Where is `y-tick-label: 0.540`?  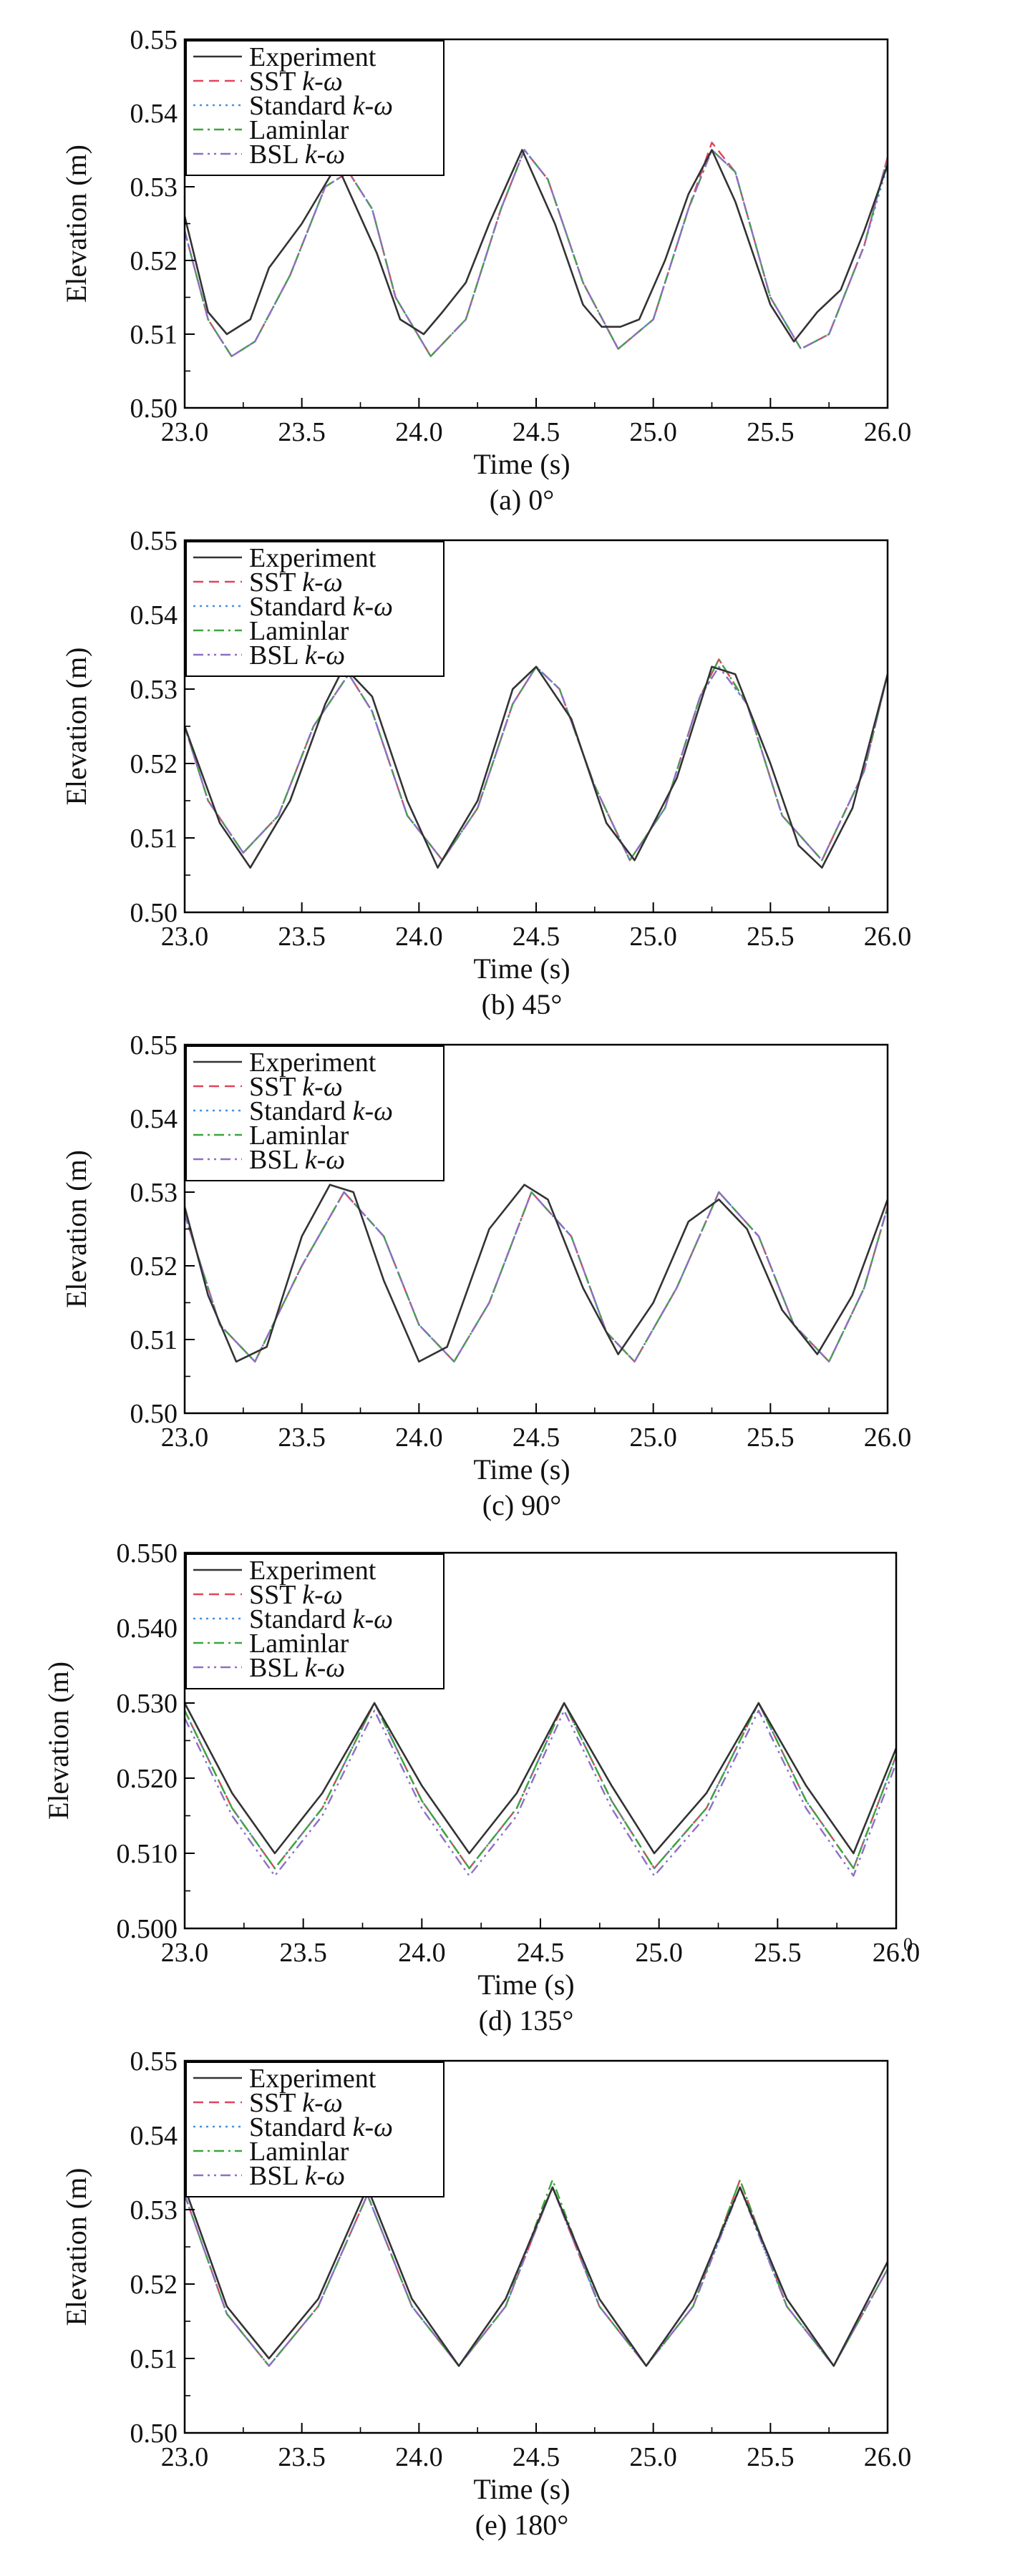
y-tick-label: 0.540 is located at coordinates (147, 1629).